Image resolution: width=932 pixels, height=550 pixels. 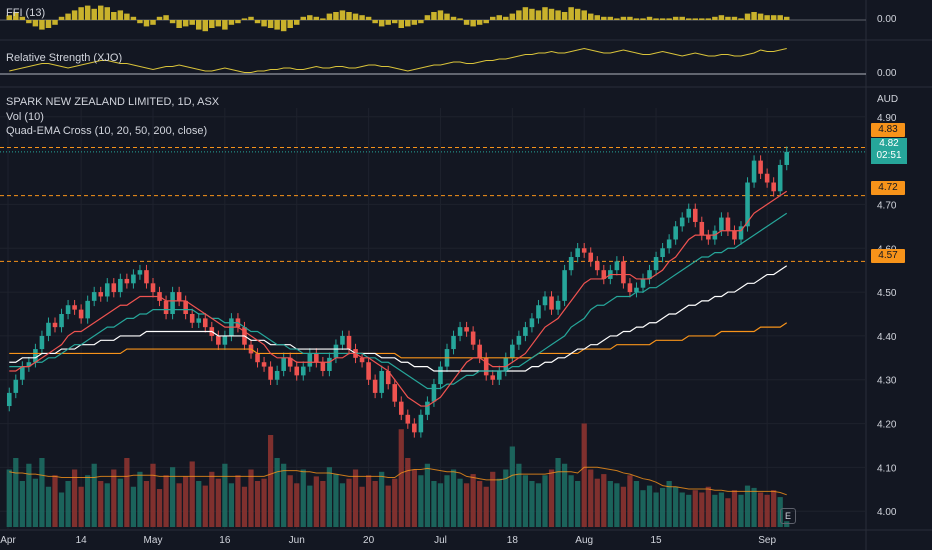 I want to click on vol-title: Vol (10), so click(x=25, y=117).